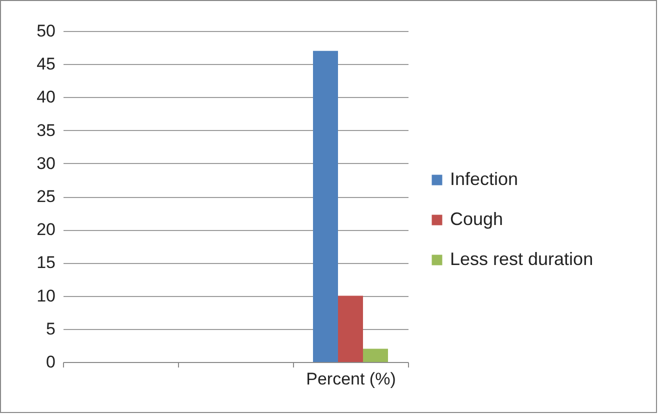 The width and height of the screenshot is (659, 415). Describe the element at coordinates (46, 230) in the screenshot. I see `y-tick-label: 20` at that location.